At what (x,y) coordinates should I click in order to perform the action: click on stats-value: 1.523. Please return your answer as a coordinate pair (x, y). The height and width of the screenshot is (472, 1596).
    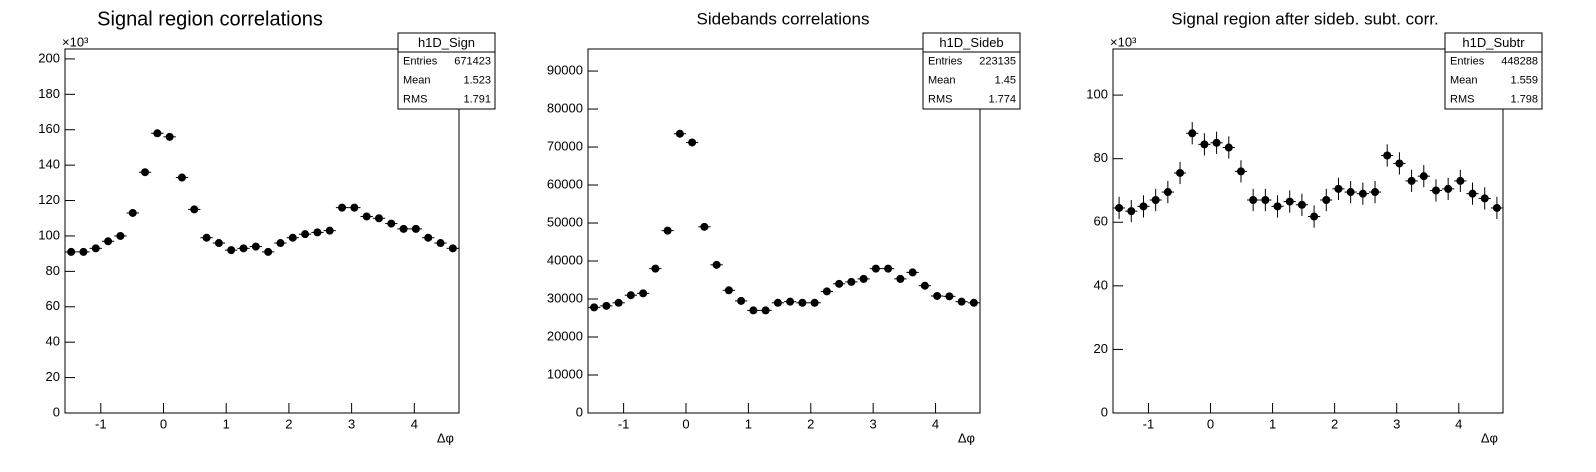
    Looking at the image, I should click on (477, 80).